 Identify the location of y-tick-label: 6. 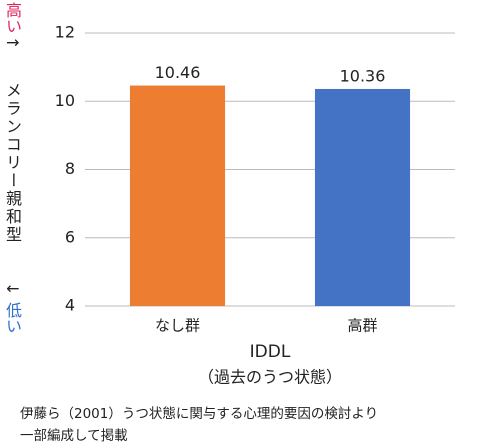
(70, 236).